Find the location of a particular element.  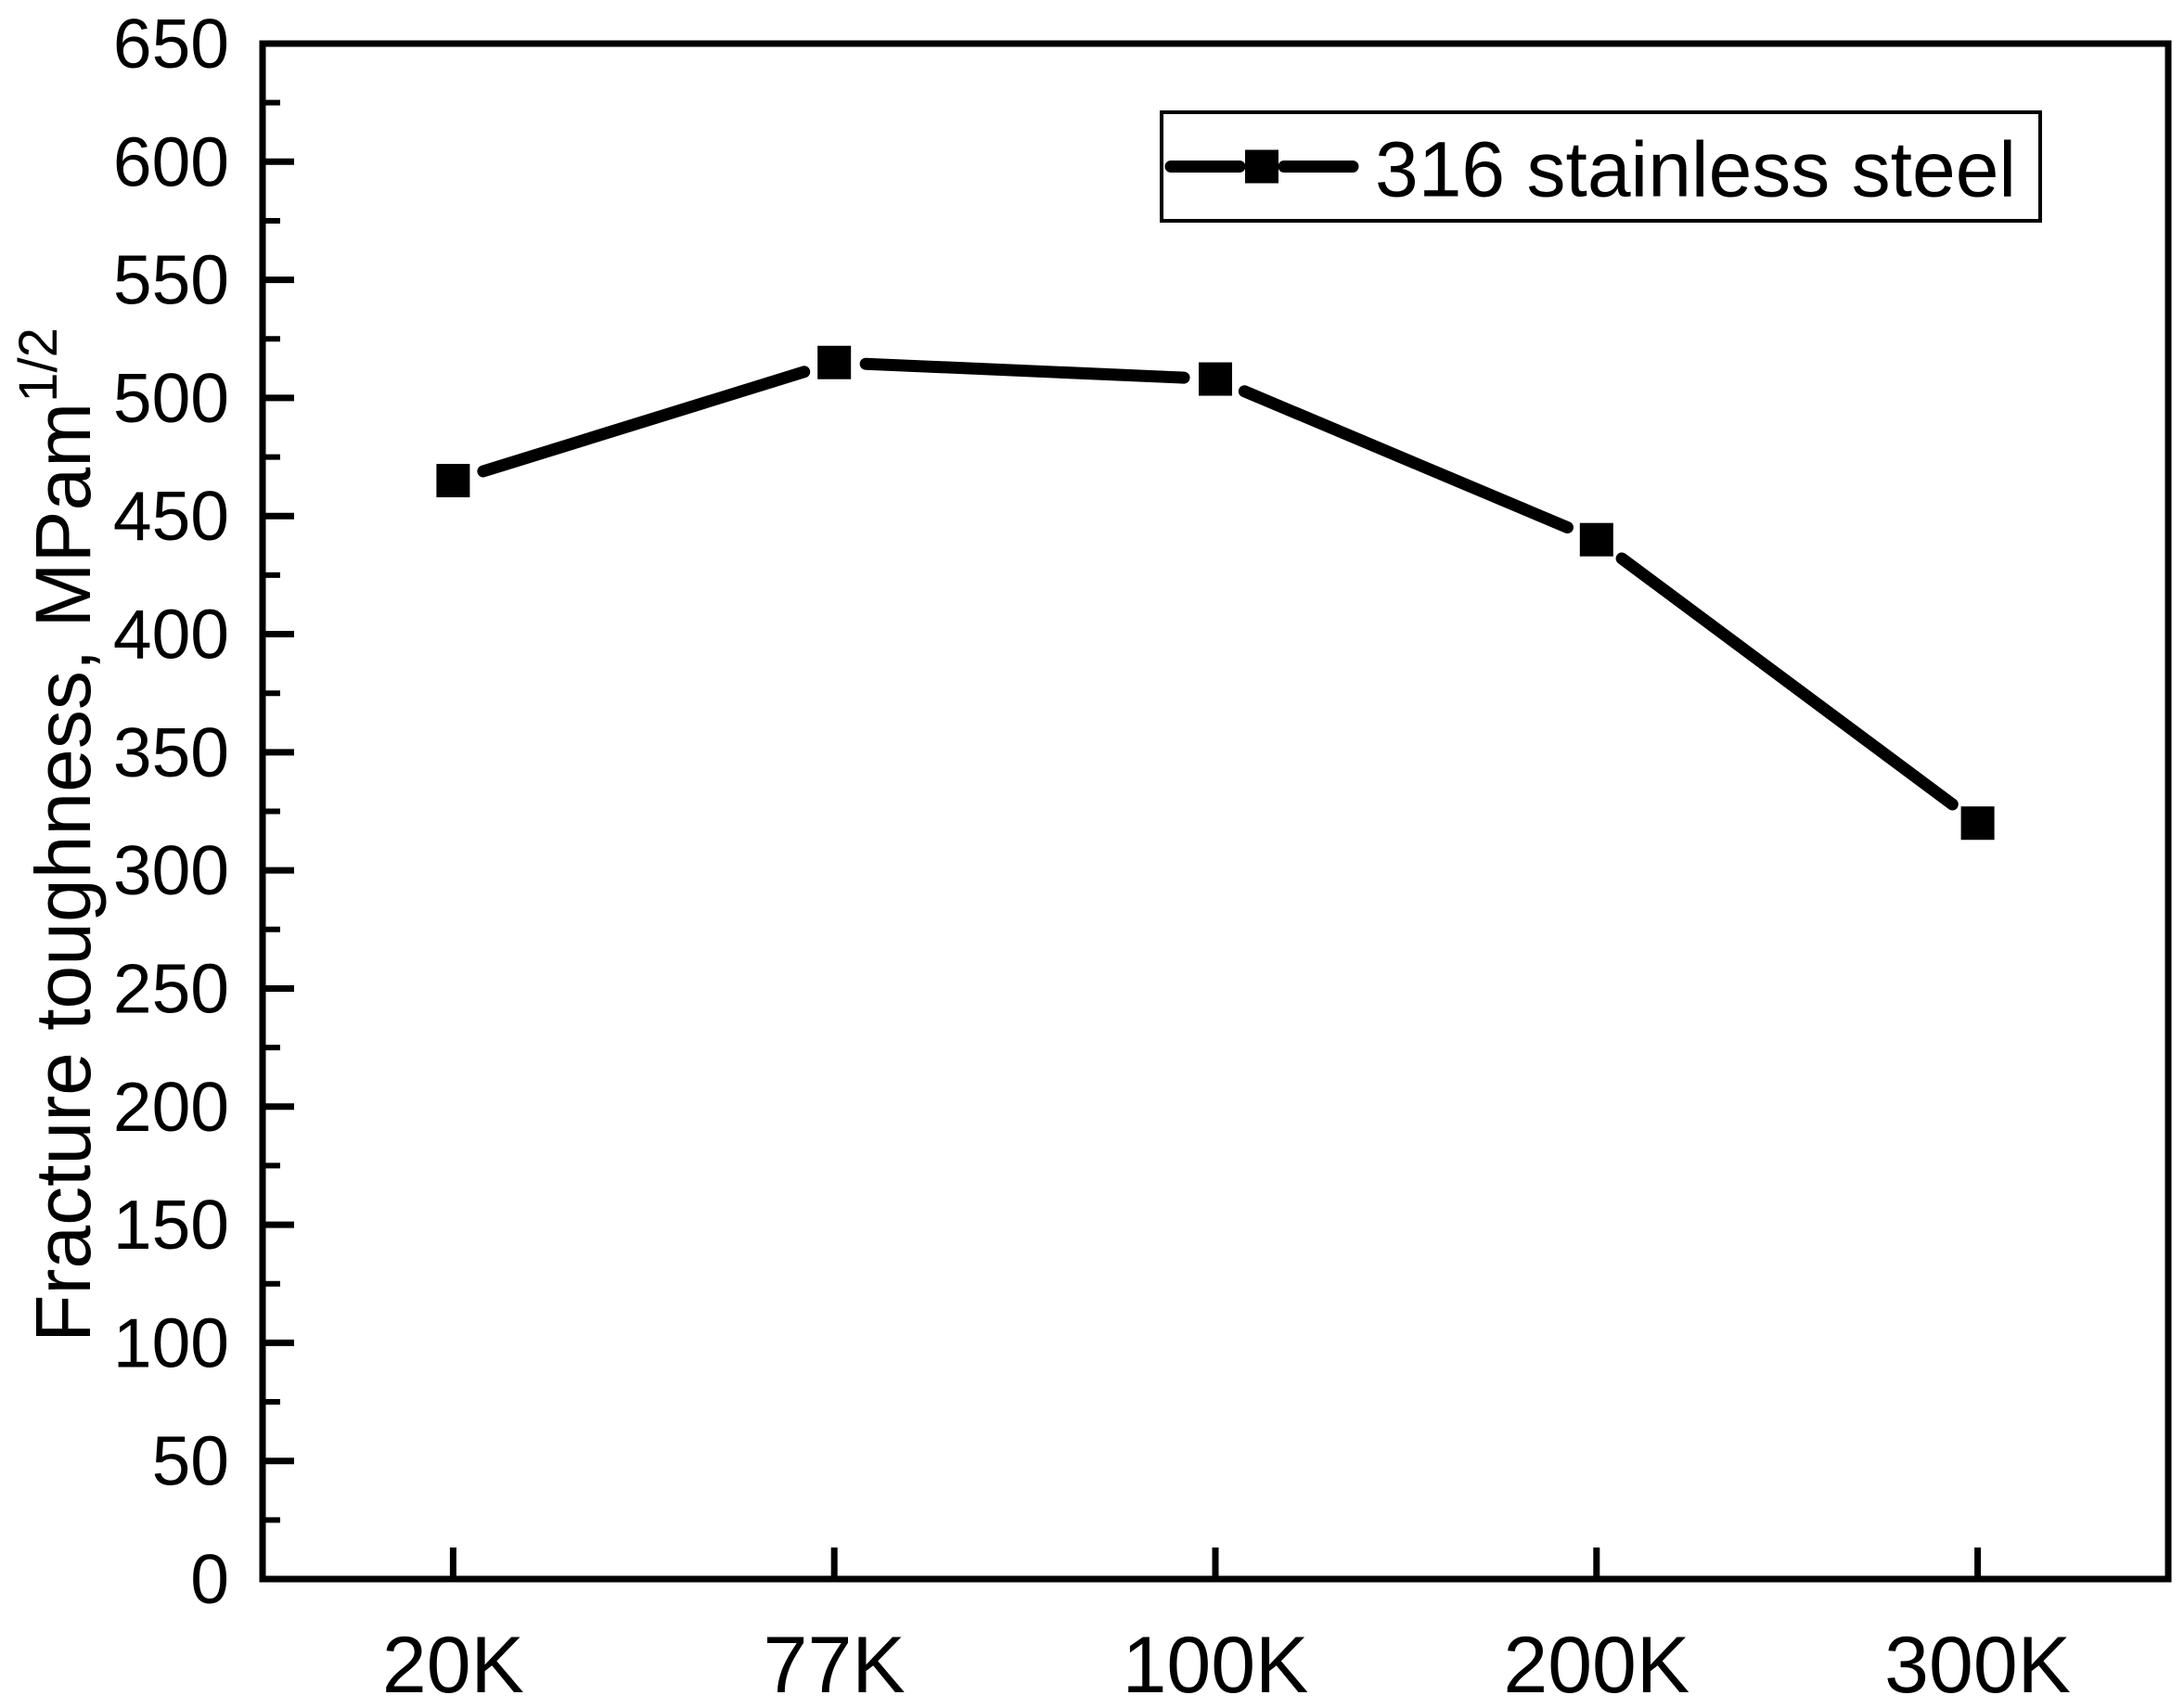

x-tick-label: 77K is located at coordinates (835, 1664).